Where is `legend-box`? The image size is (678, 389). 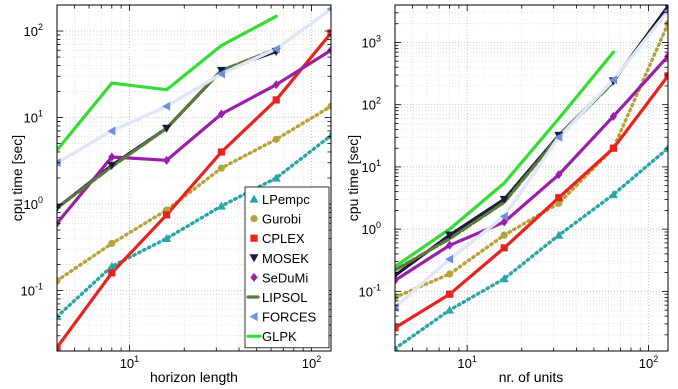 legend-box is located at coordinates (287, 267).